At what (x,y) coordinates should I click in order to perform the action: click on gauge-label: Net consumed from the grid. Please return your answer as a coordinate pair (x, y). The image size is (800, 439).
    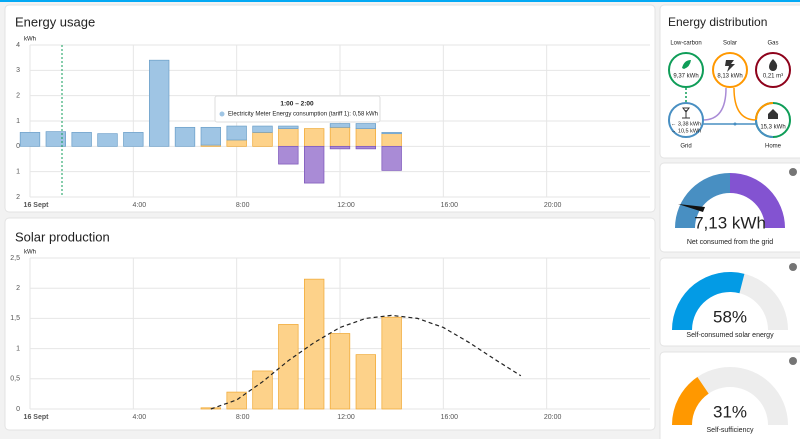
    Looking at the image, I should click on (730, 242).